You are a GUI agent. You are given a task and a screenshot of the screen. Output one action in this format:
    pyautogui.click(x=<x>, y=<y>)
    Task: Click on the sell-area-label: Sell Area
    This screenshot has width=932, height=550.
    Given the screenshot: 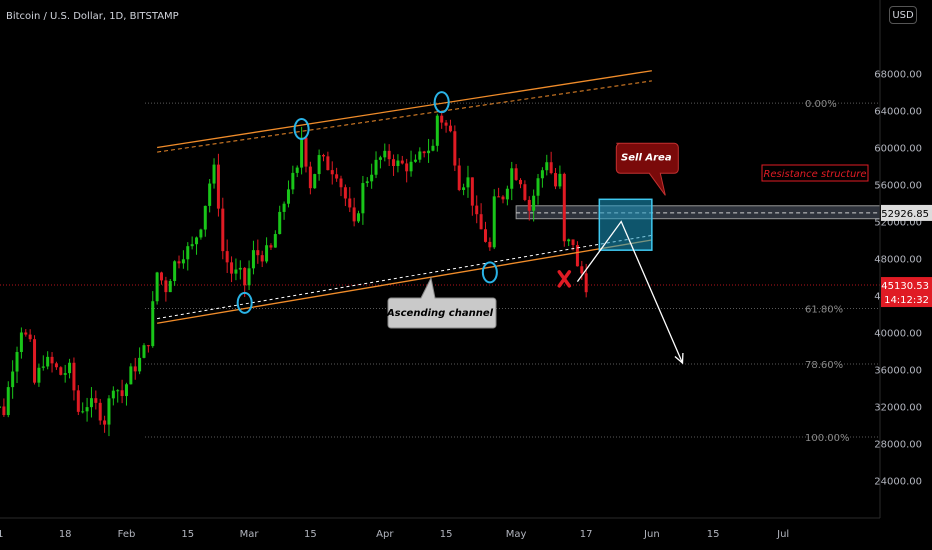 What is the action you would take?
    pyautogui.click(x=646, y=157)
    